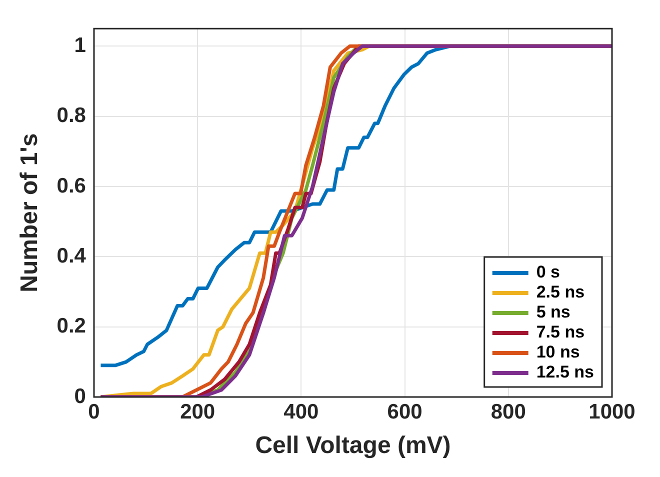  What do you see at coordinates (565, 372) in the screenshot?
I see `legend-label: 12.5 ns` at bounding box center [565, 372].